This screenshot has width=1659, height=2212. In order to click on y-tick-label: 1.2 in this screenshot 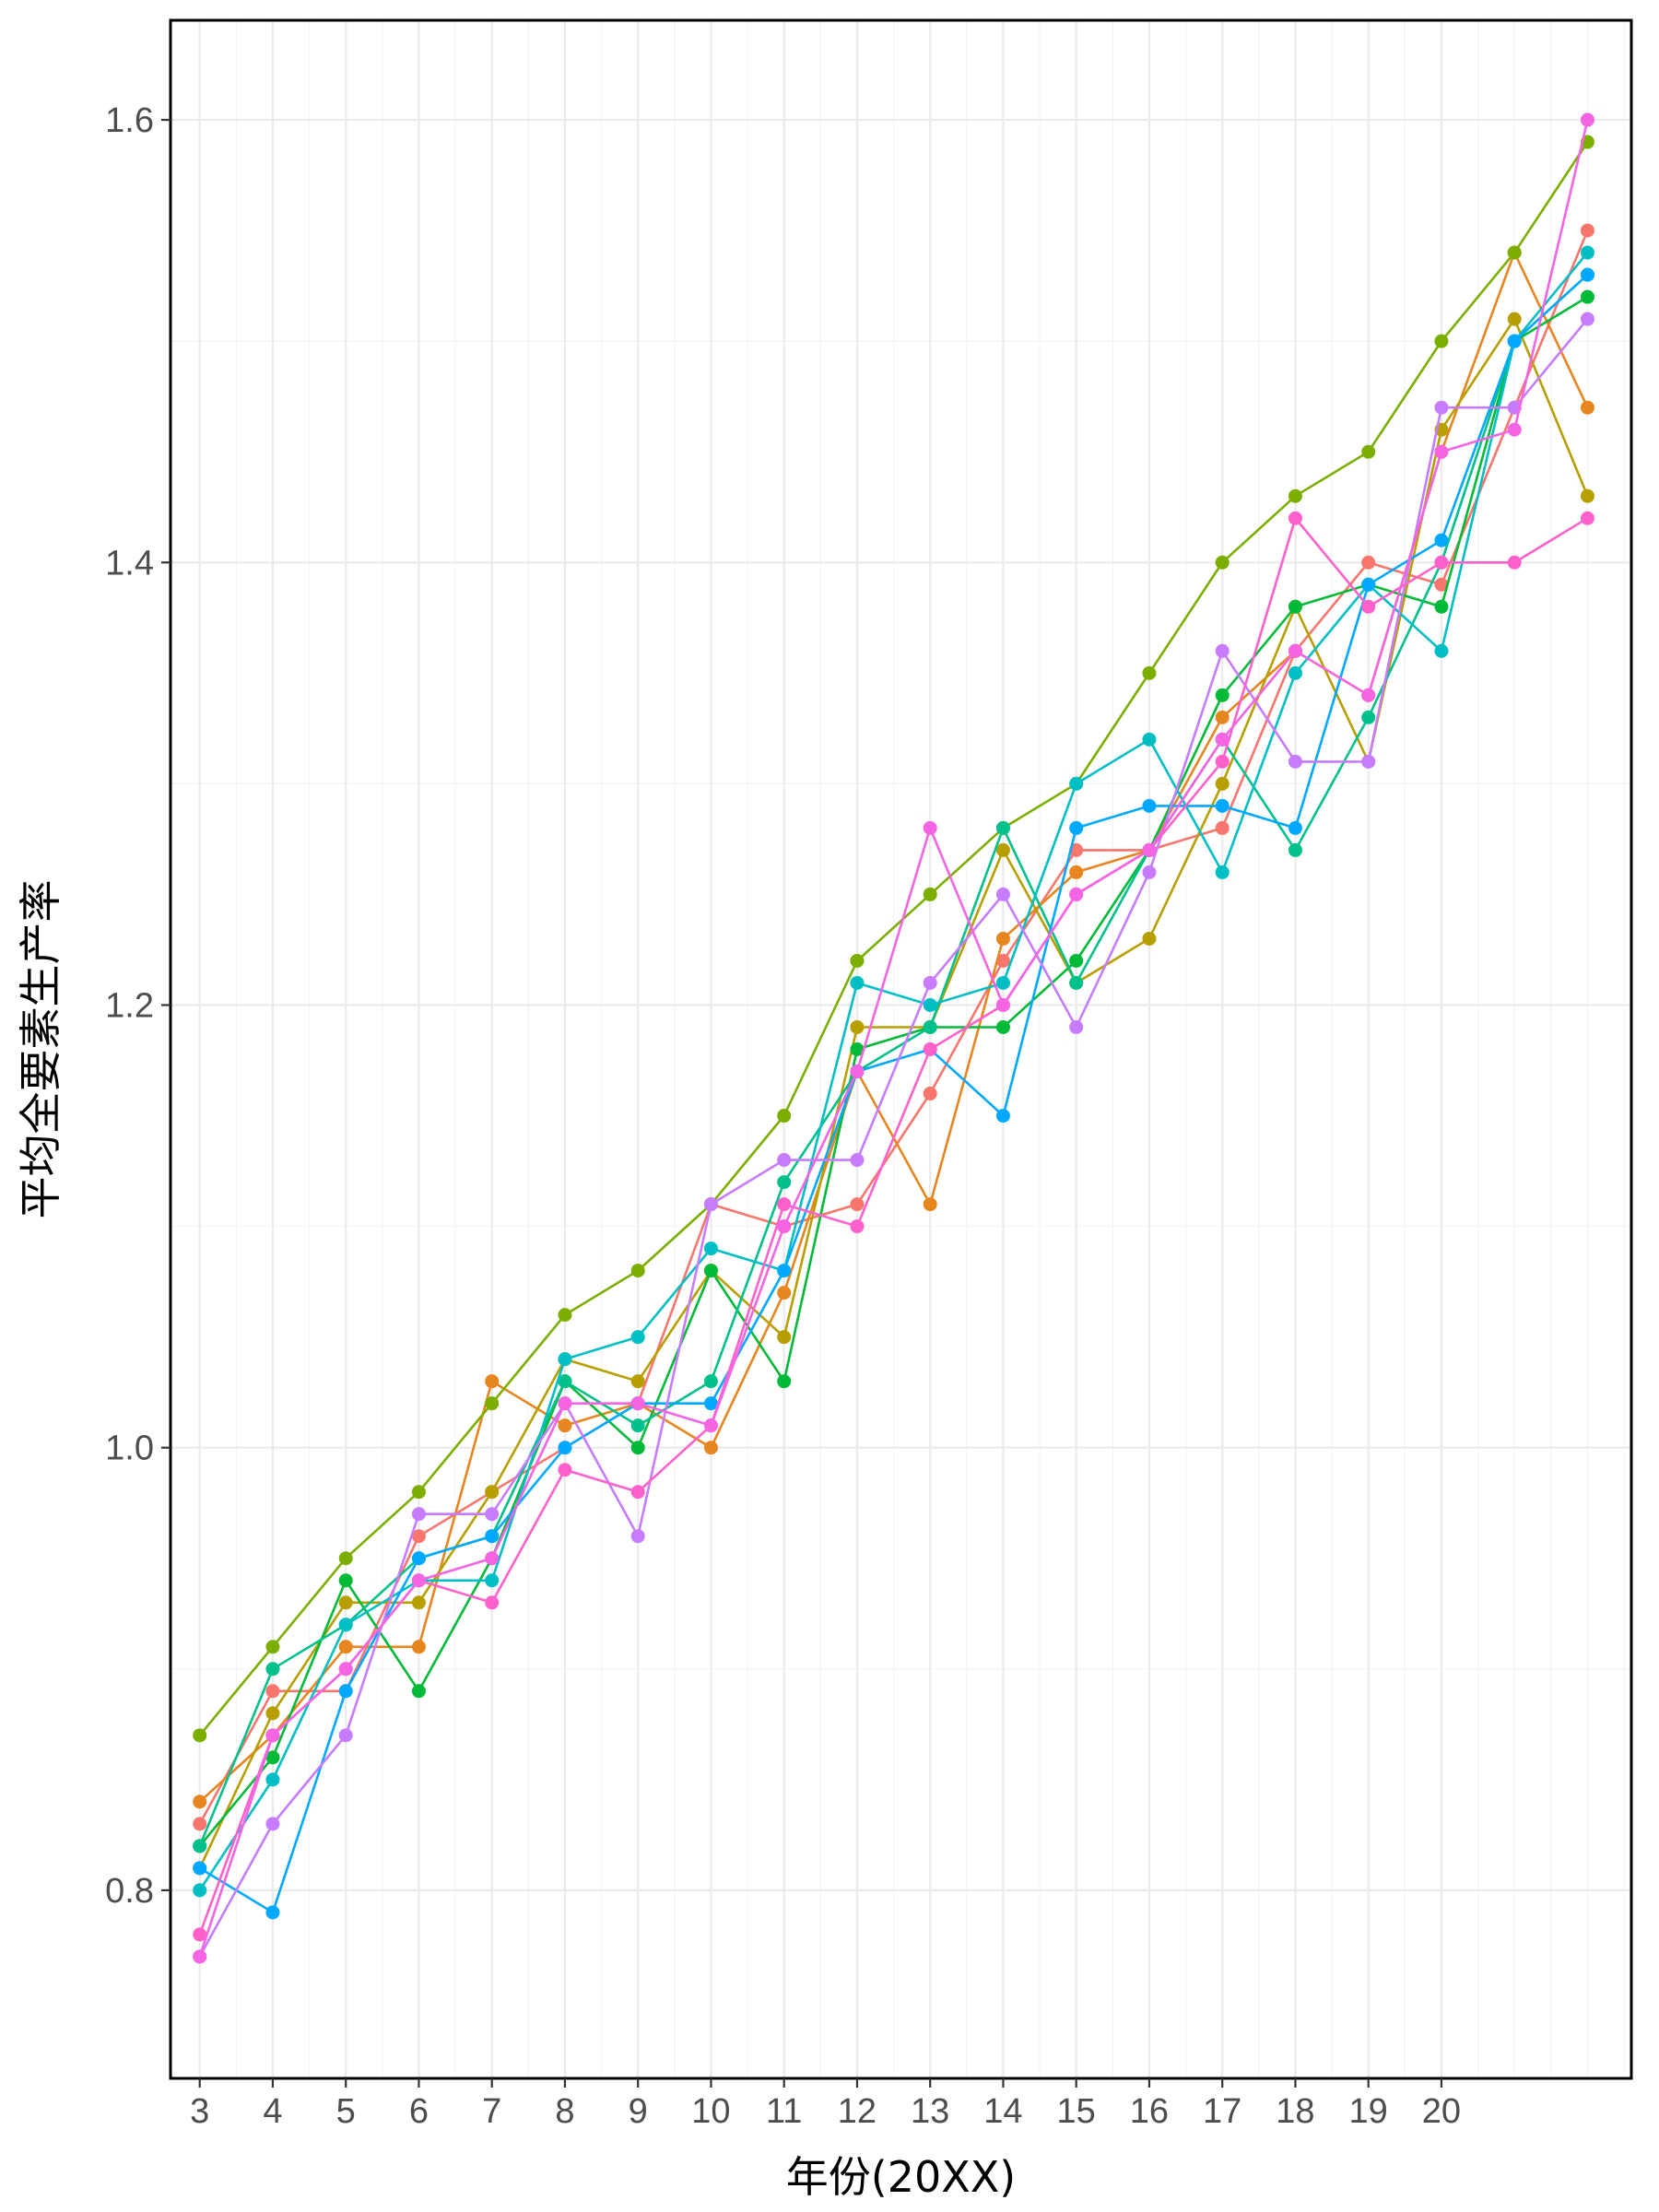, I will do `click(129, 1005)`.